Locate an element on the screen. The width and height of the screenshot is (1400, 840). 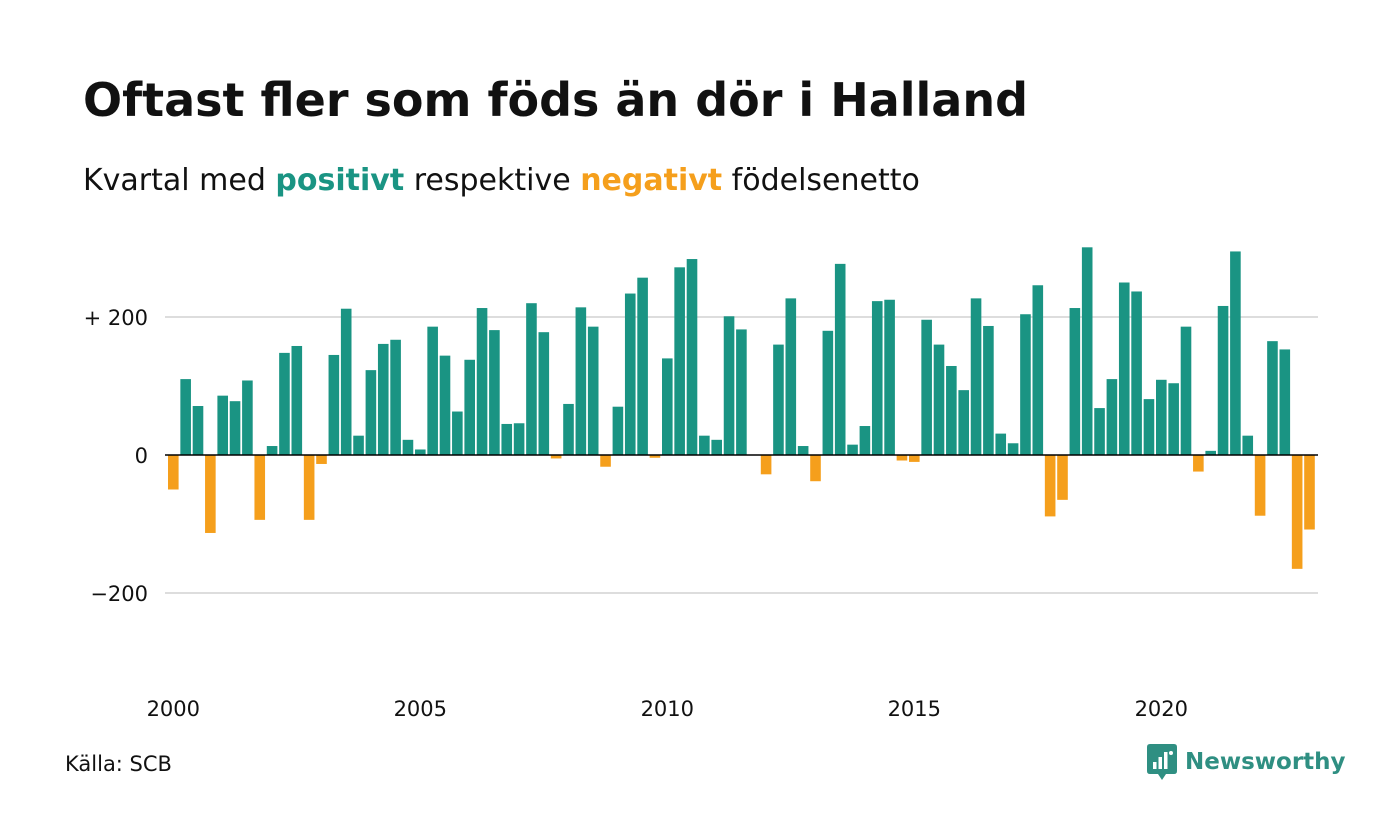
bar-chart-speech-bubble-icon is located at coordinates (1162, 762).